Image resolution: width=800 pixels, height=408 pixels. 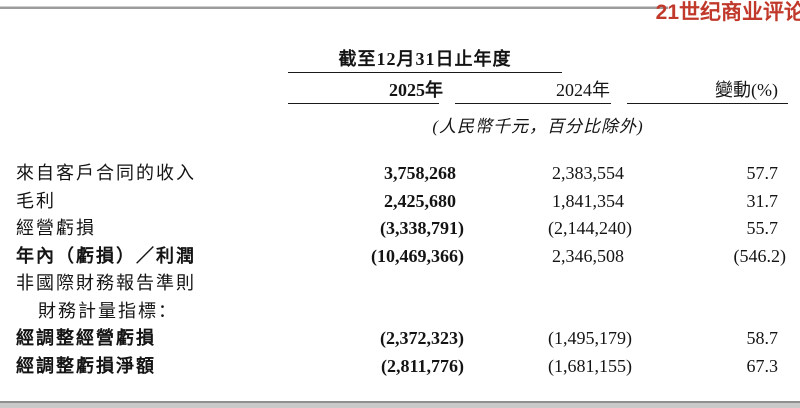 I want to click on column-underline-change, so click(x=707, y=103).